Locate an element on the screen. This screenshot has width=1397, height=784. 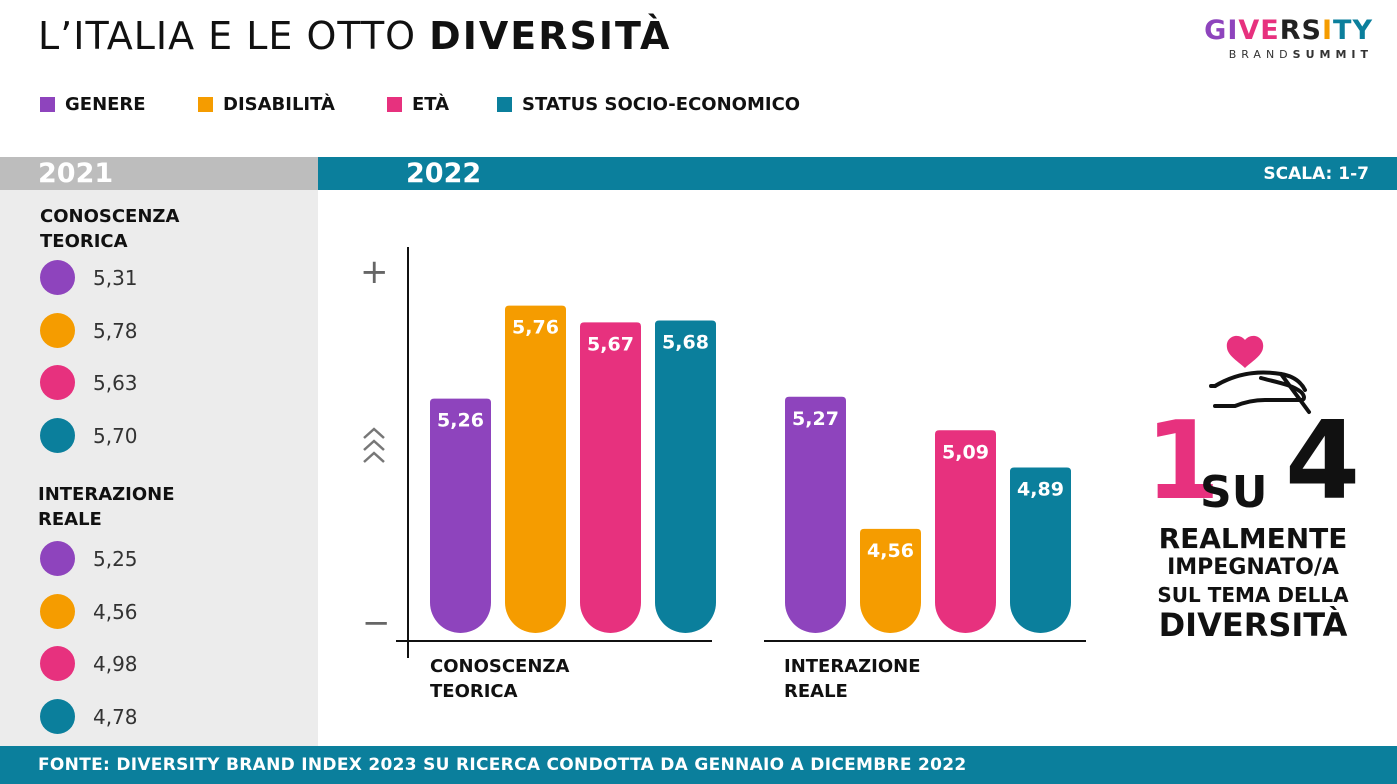
panel-2021-row: 4,56 is located at coordinates (89, 611).